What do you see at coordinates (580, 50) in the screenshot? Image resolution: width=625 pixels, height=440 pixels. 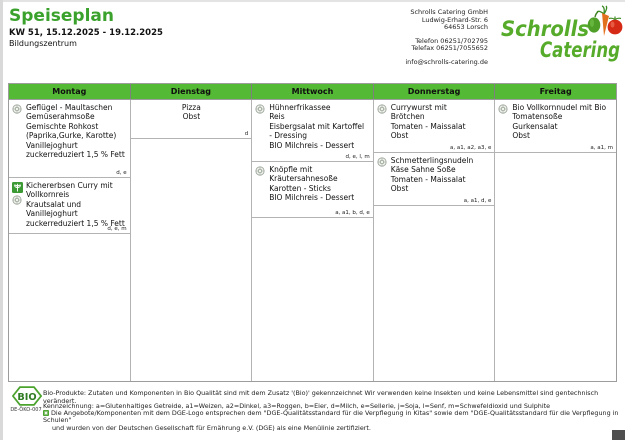 I see `logo-text-catering: Catering` at bounding box center [580, 50].